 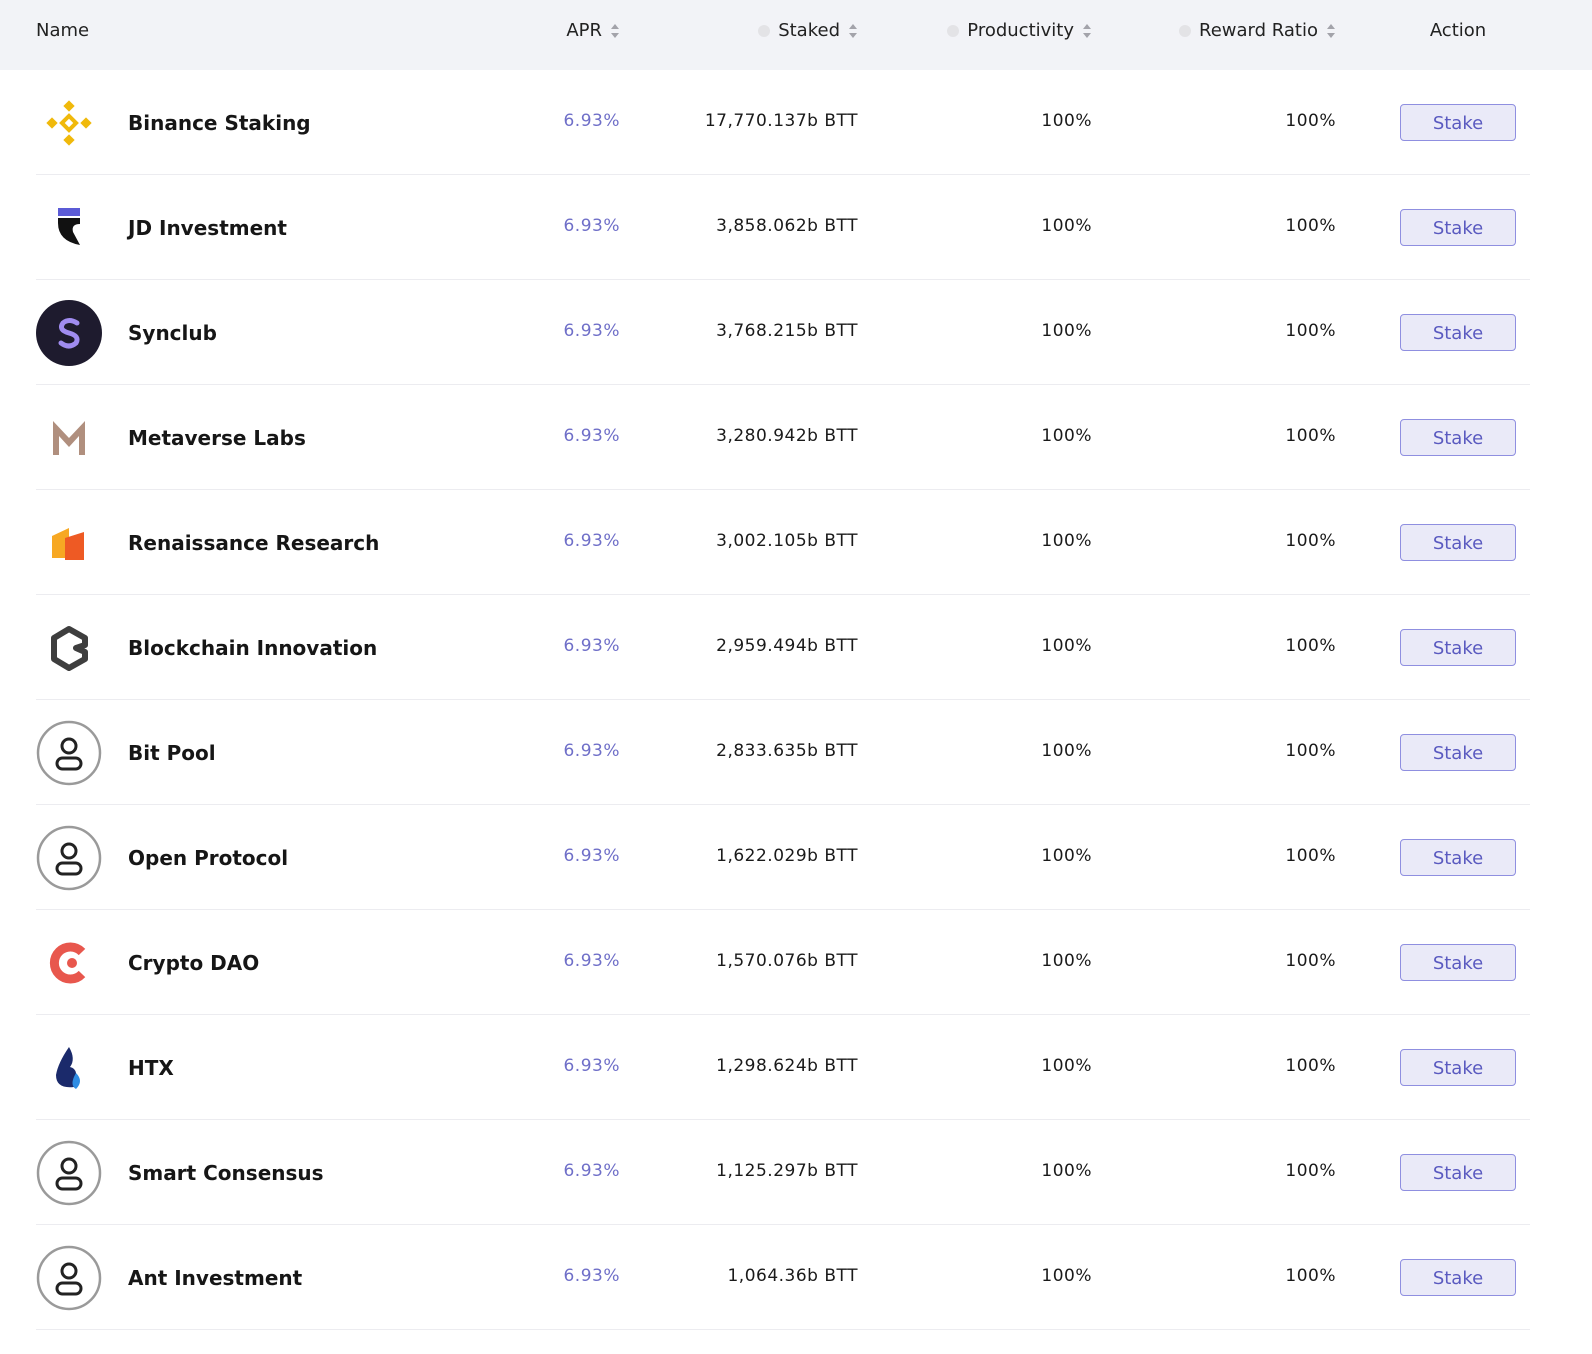 I want to click on staked-value: 2,833.635b BTT, so click(x=787, y=751).